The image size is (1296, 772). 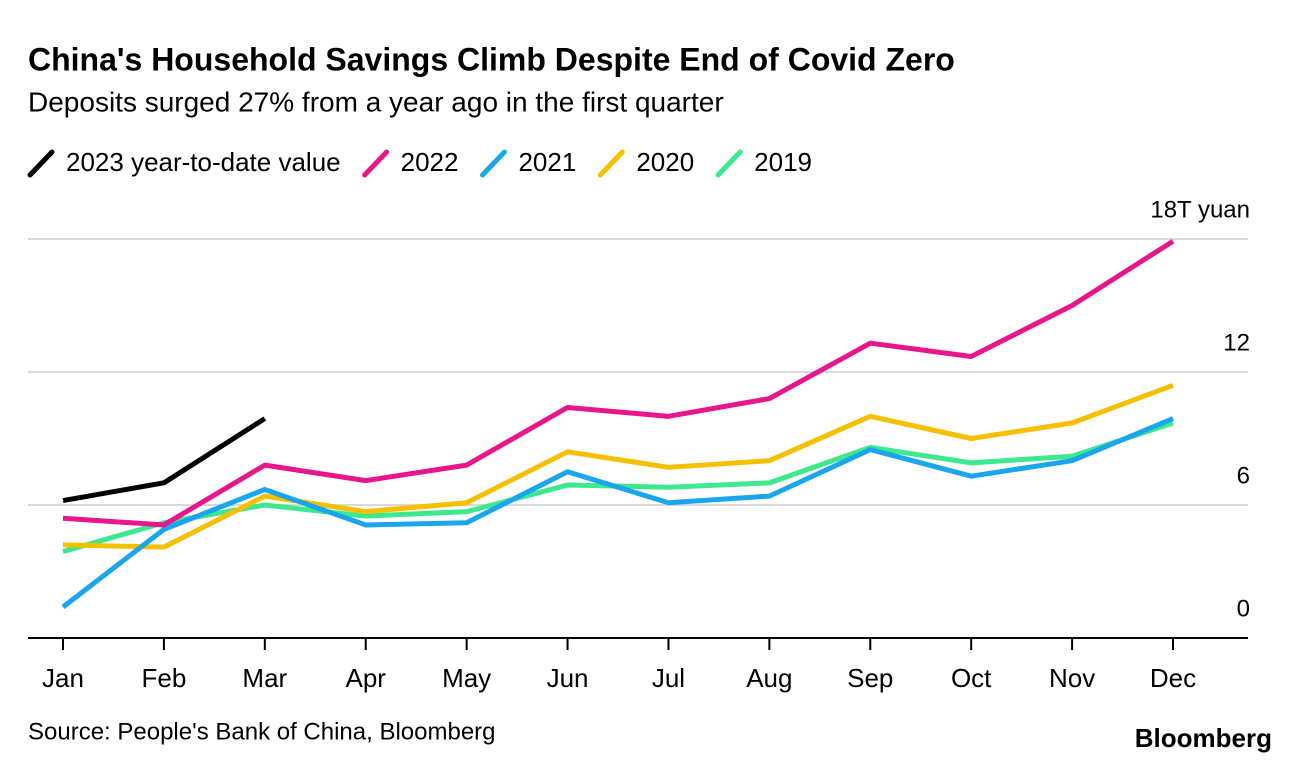 I want to click on x-tick-label: Mar, so click(x=264, y=678).